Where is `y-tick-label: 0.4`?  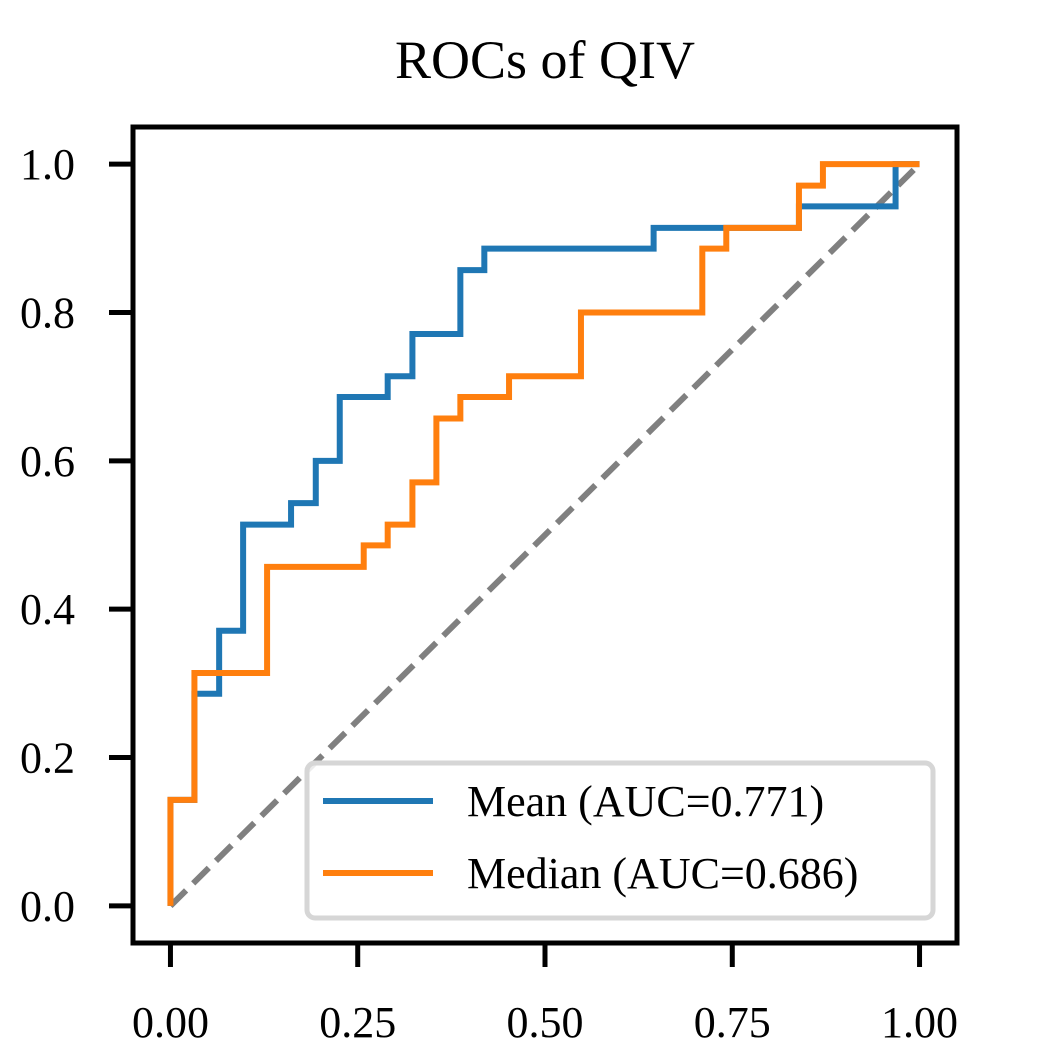 y-tick-label: 0.4 is located at coordinates (47, 609).